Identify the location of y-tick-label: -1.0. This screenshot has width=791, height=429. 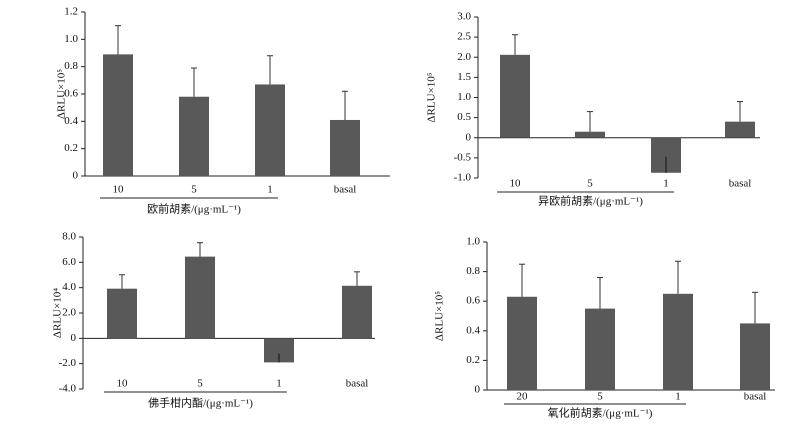
(463, 178).